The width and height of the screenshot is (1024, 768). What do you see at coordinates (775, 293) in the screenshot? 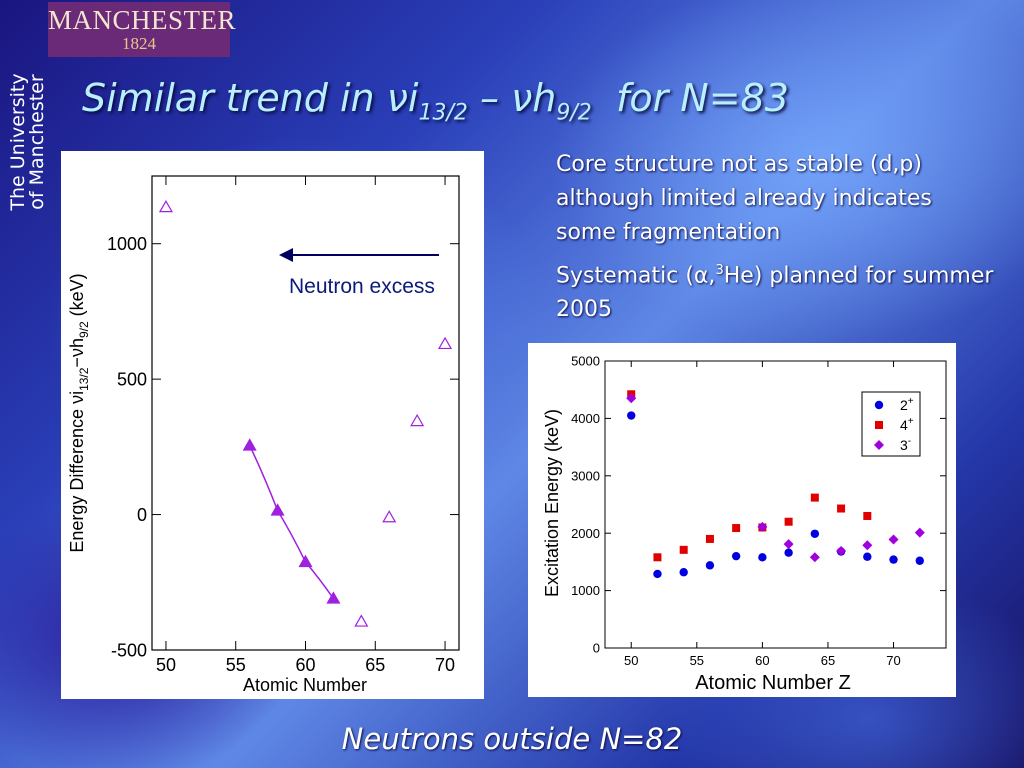
I see `note-line-2-post: He) planned for summer 2005` at bounding box center [775, 293].